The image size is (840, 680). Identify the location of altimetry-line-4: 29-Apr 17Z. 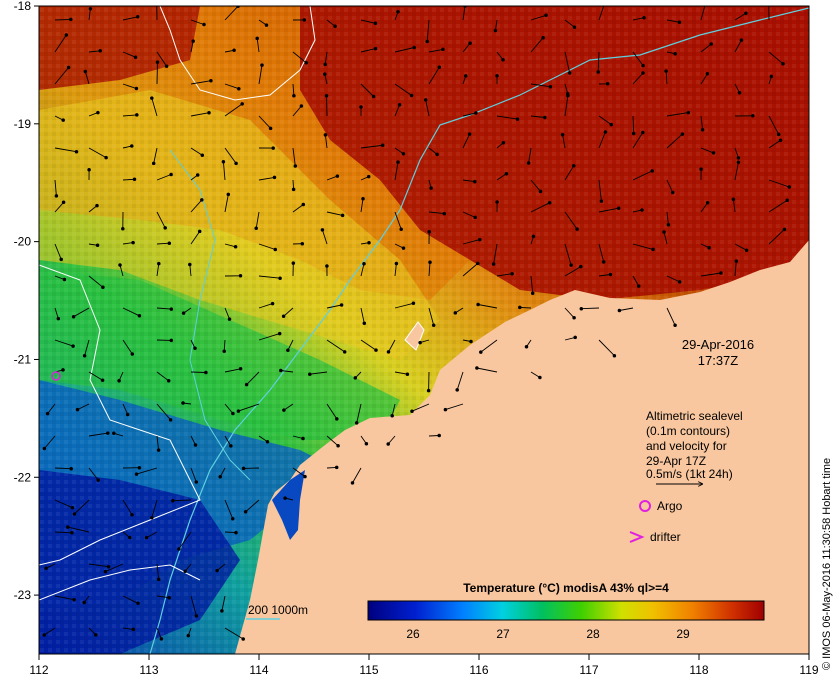
(676, 461).